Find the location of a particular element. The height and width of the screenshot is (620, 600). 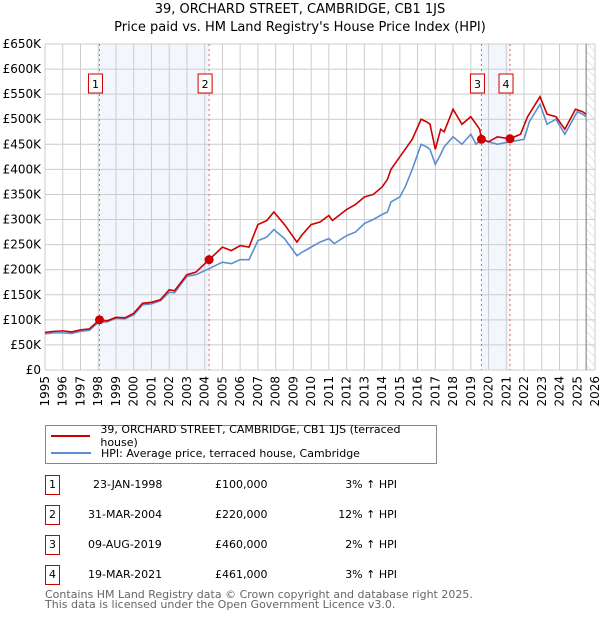

x-tick-label: 1999 is located at coordinates (116, 391).